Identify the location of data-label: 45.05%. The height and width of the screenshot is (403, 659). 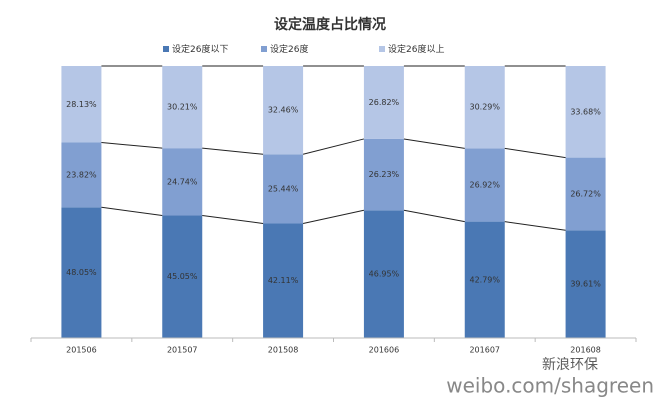
(182, 276).